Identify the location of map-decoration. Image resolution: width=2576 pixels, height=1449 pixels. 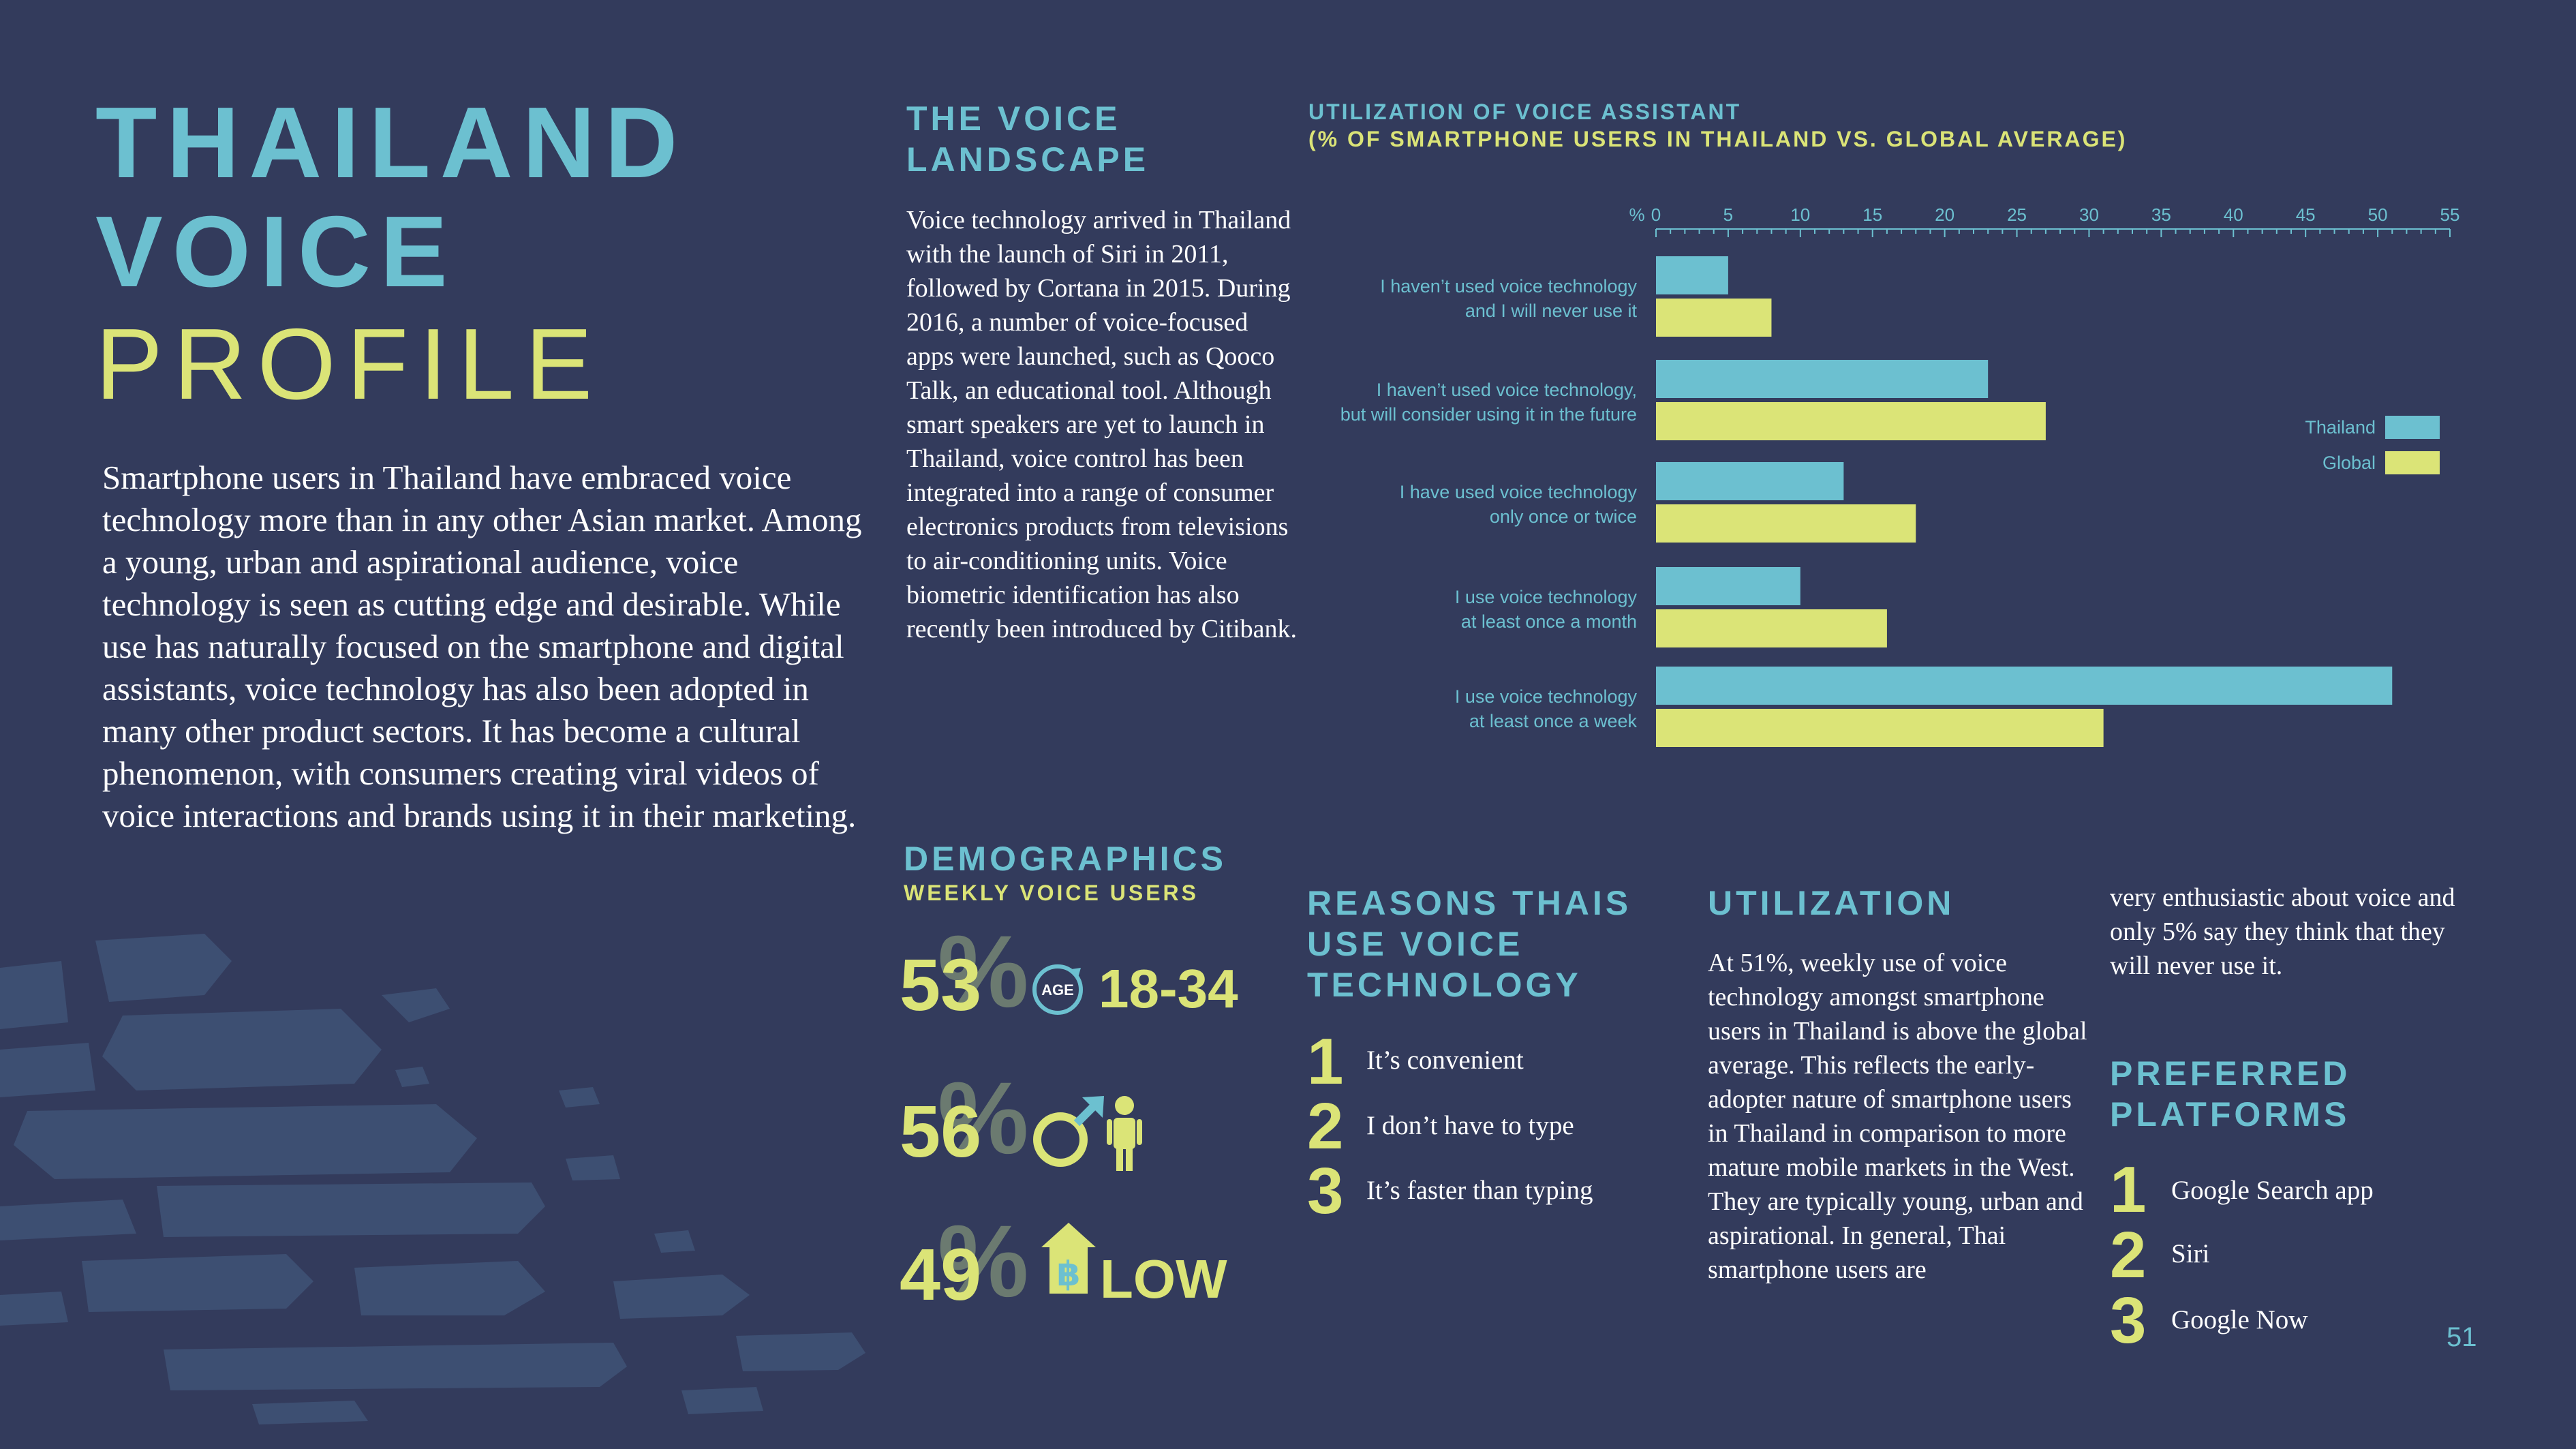
(433, 1179).